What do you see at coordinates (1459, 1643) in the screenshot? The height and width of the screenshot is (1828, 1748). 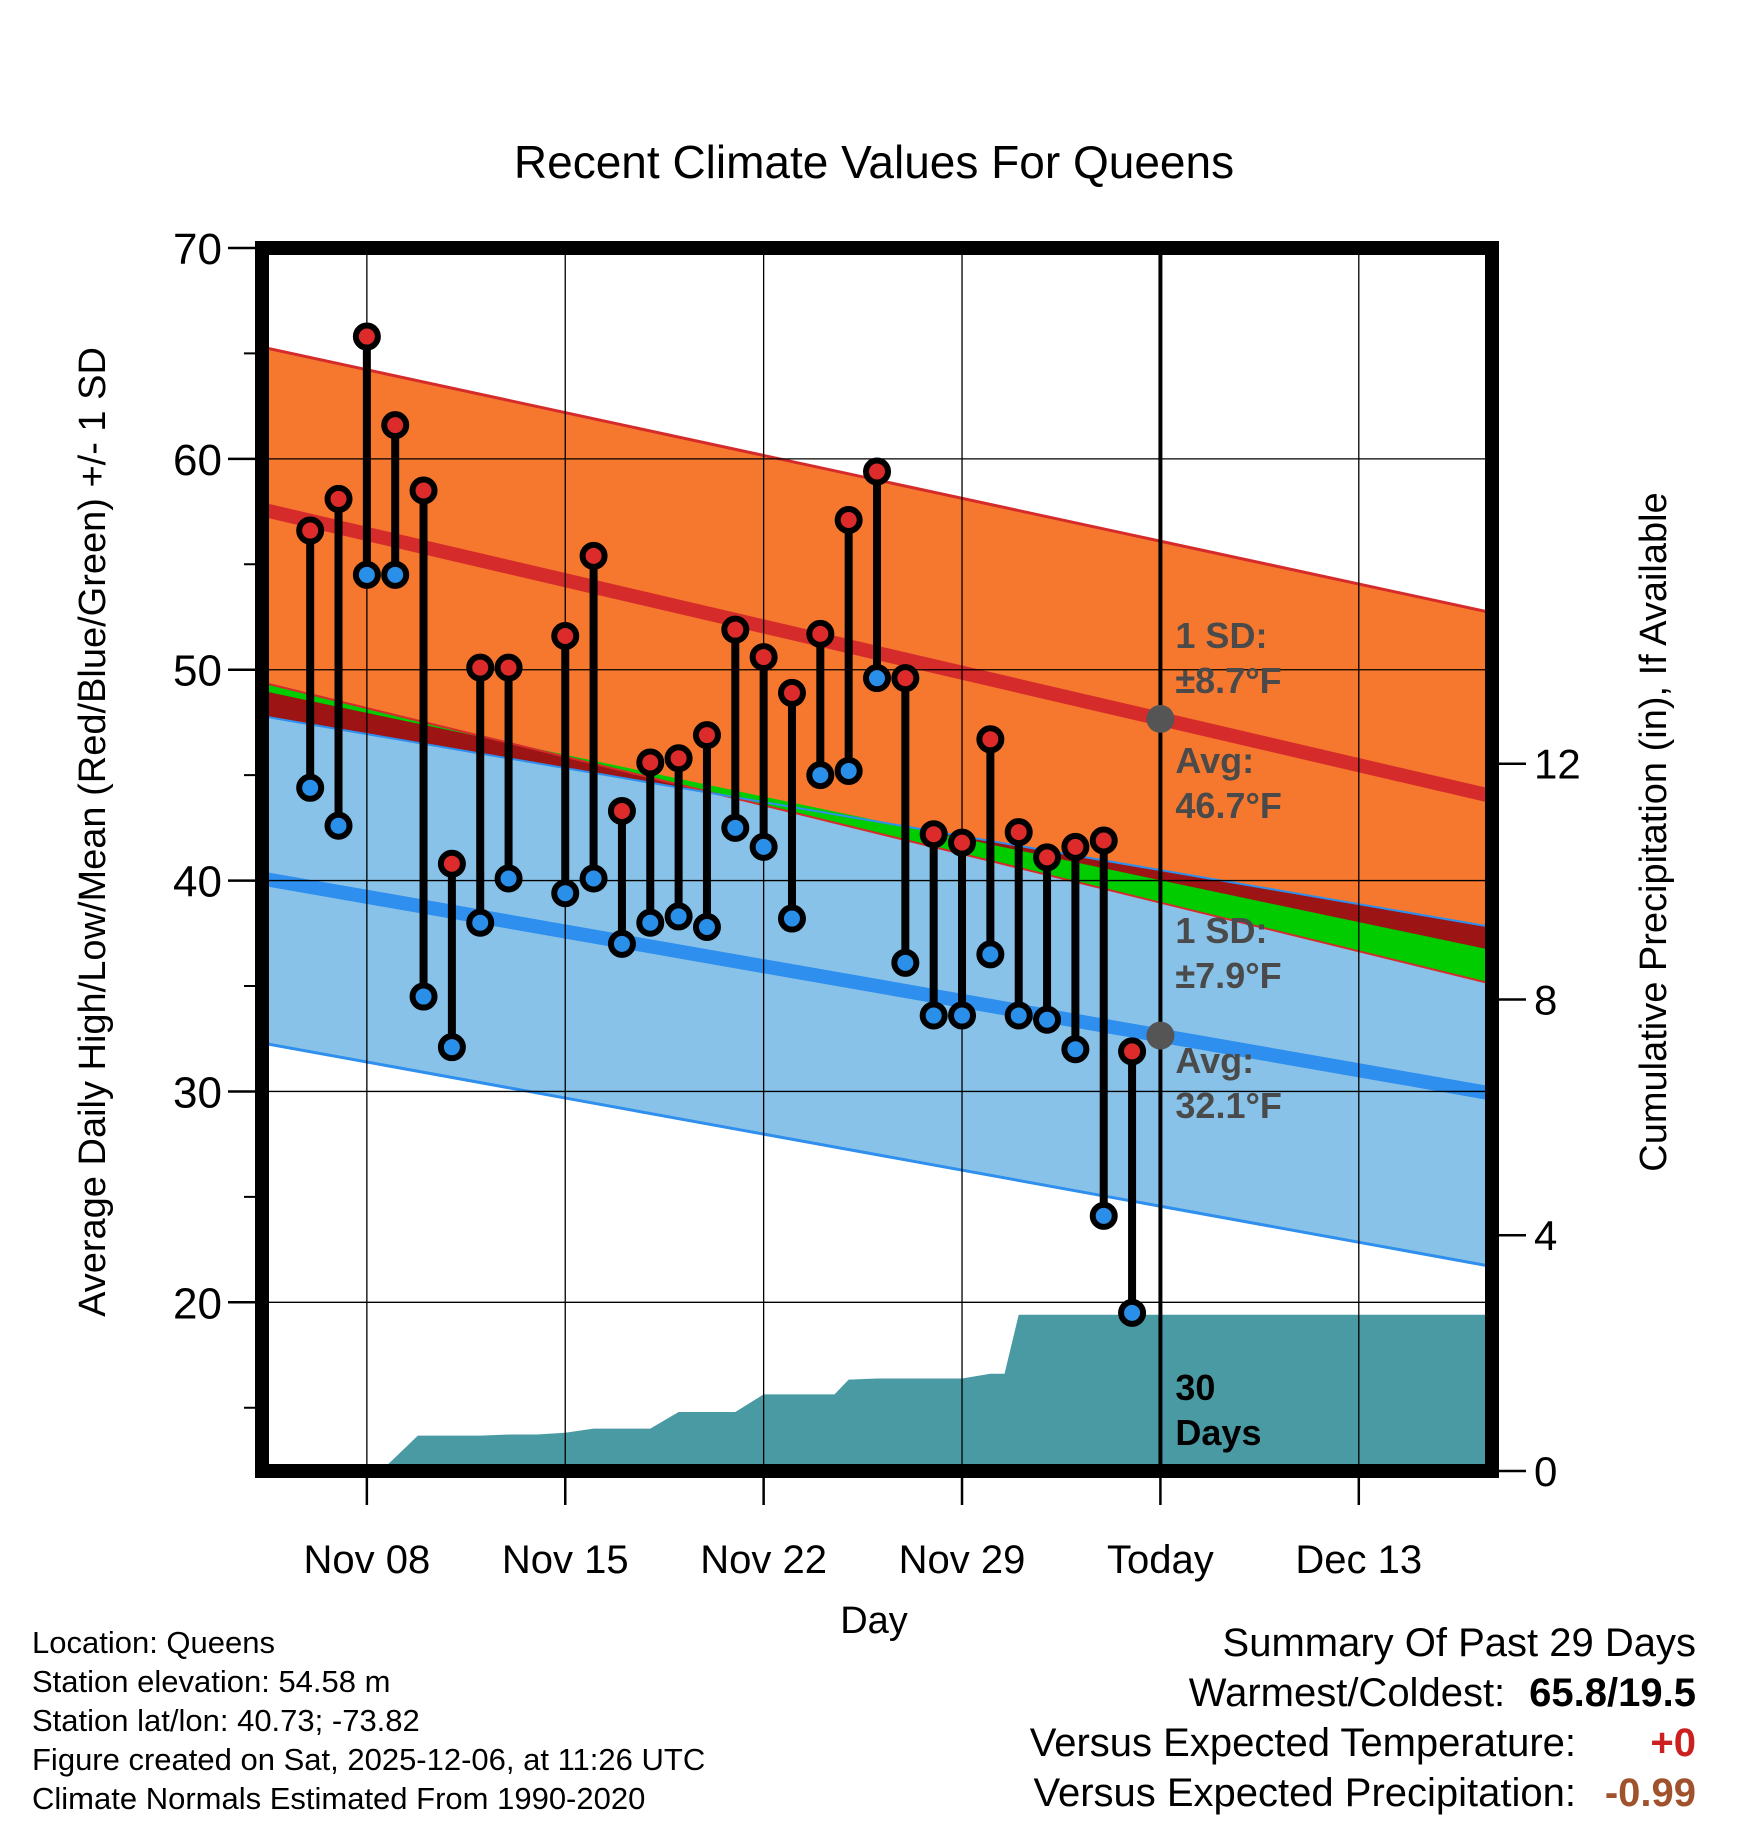 I see `summary-title: Summary Of Past 29 Days` at bounding box center [1459, 1643].